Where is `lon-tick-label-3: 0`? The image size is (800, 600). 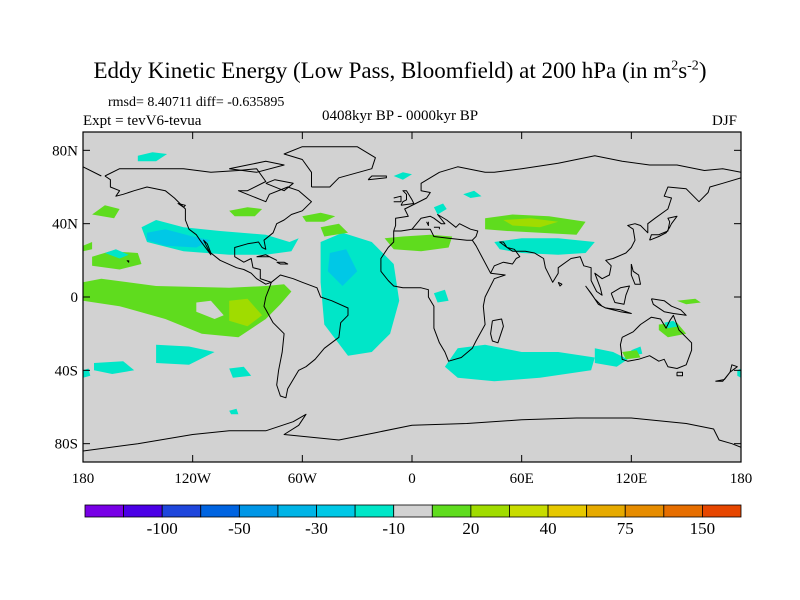
lon-tick-label-3: 0 is located at coordinates (412, 479).